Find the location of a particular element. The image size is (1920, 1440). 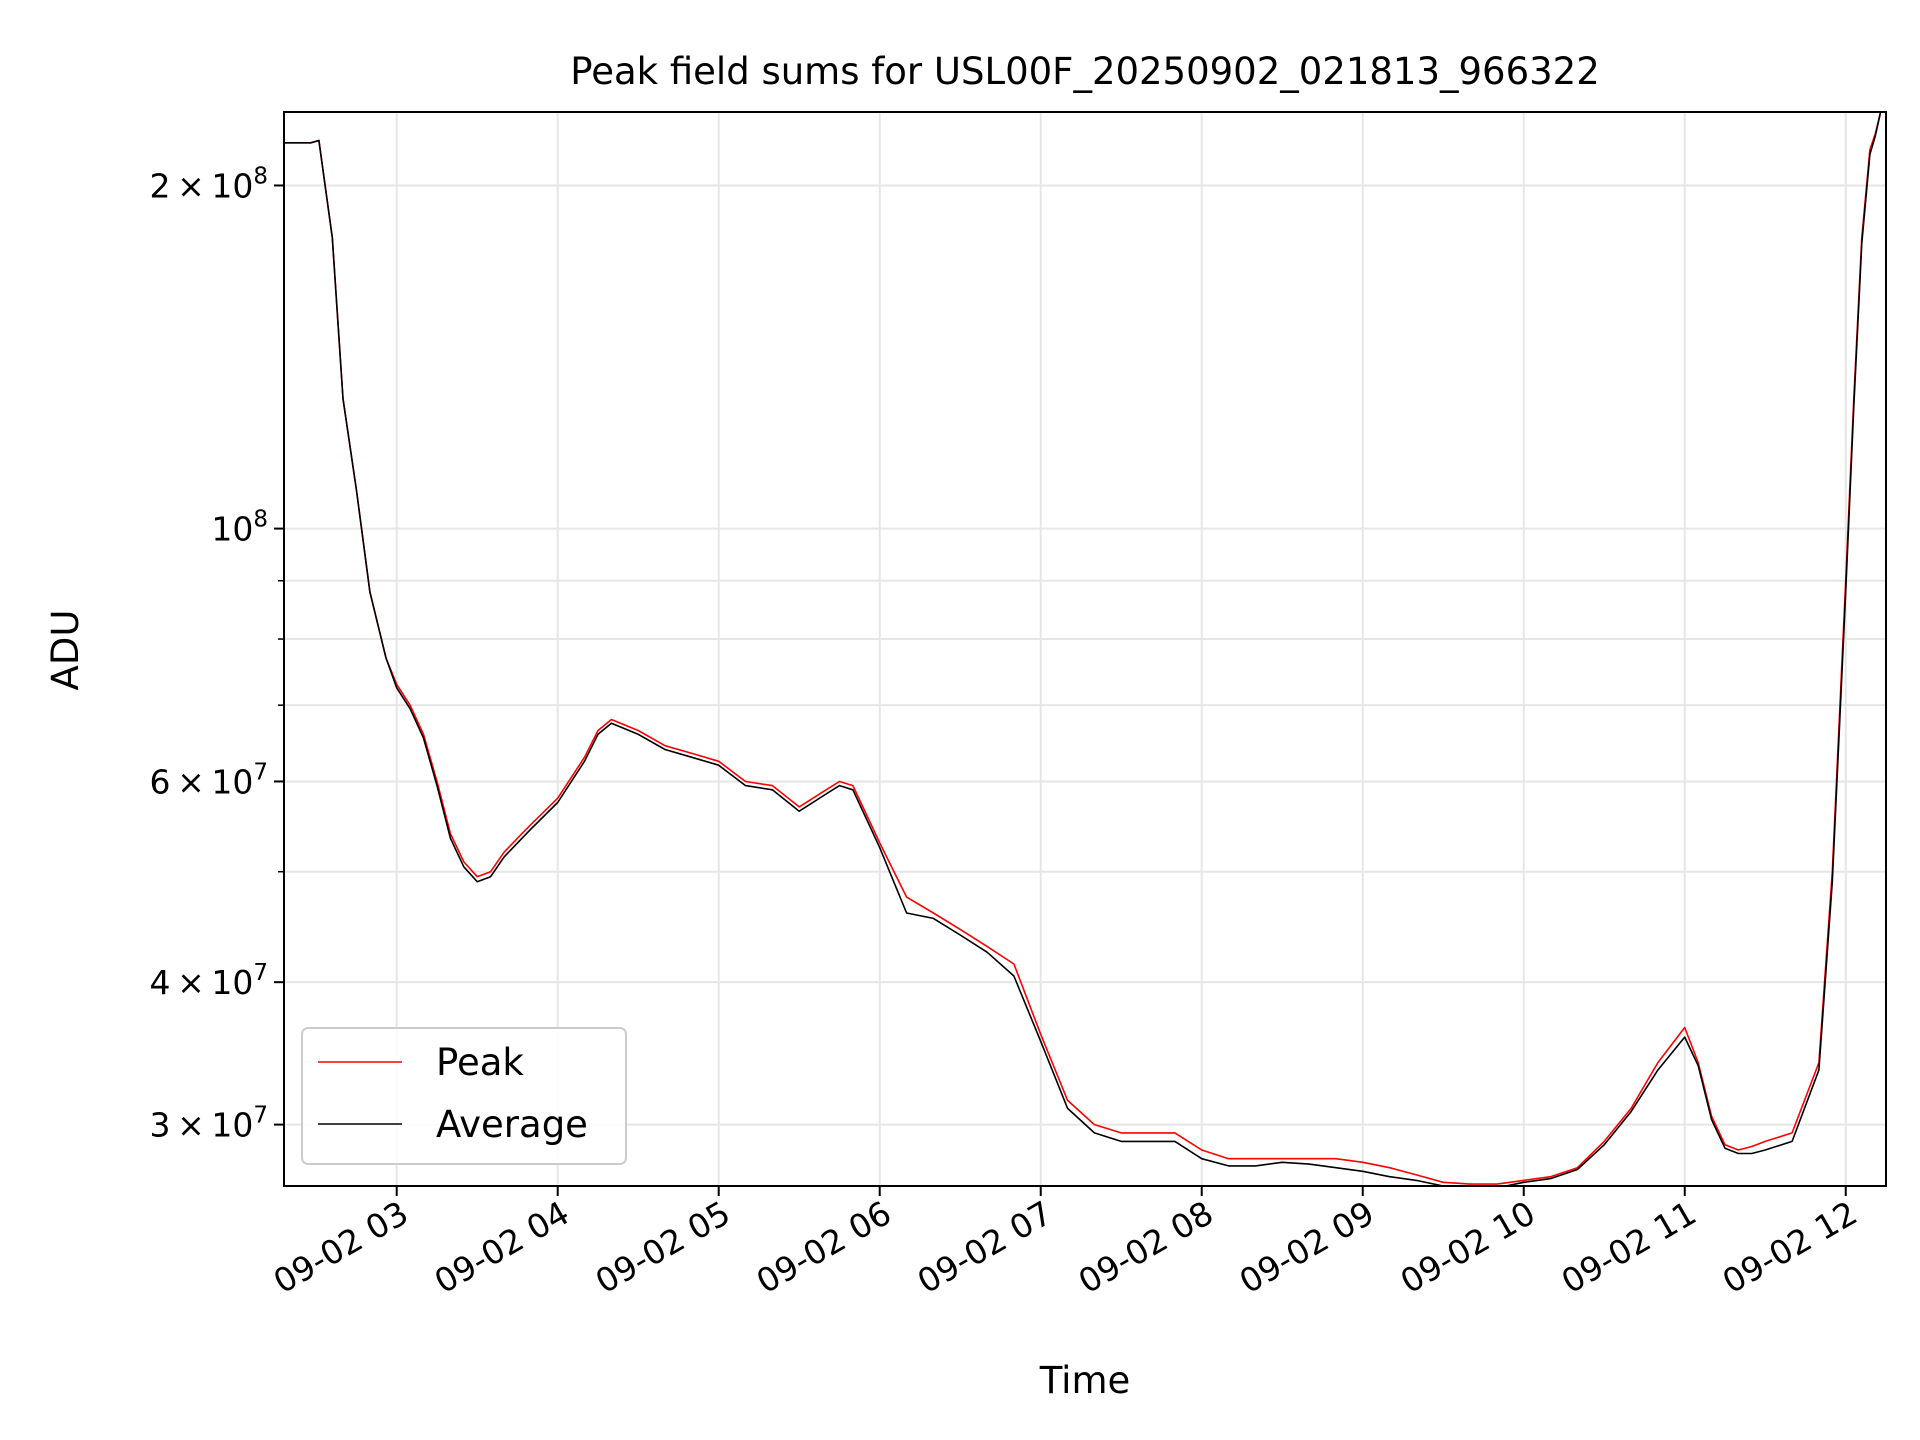

y-tick-label: 2 × 108 is located at coordinates (209, 184).